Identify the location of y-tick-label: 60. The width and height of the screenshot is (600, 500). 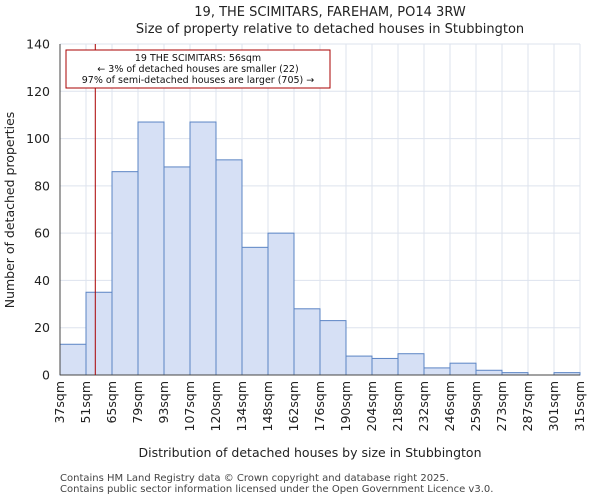
(42, 233).